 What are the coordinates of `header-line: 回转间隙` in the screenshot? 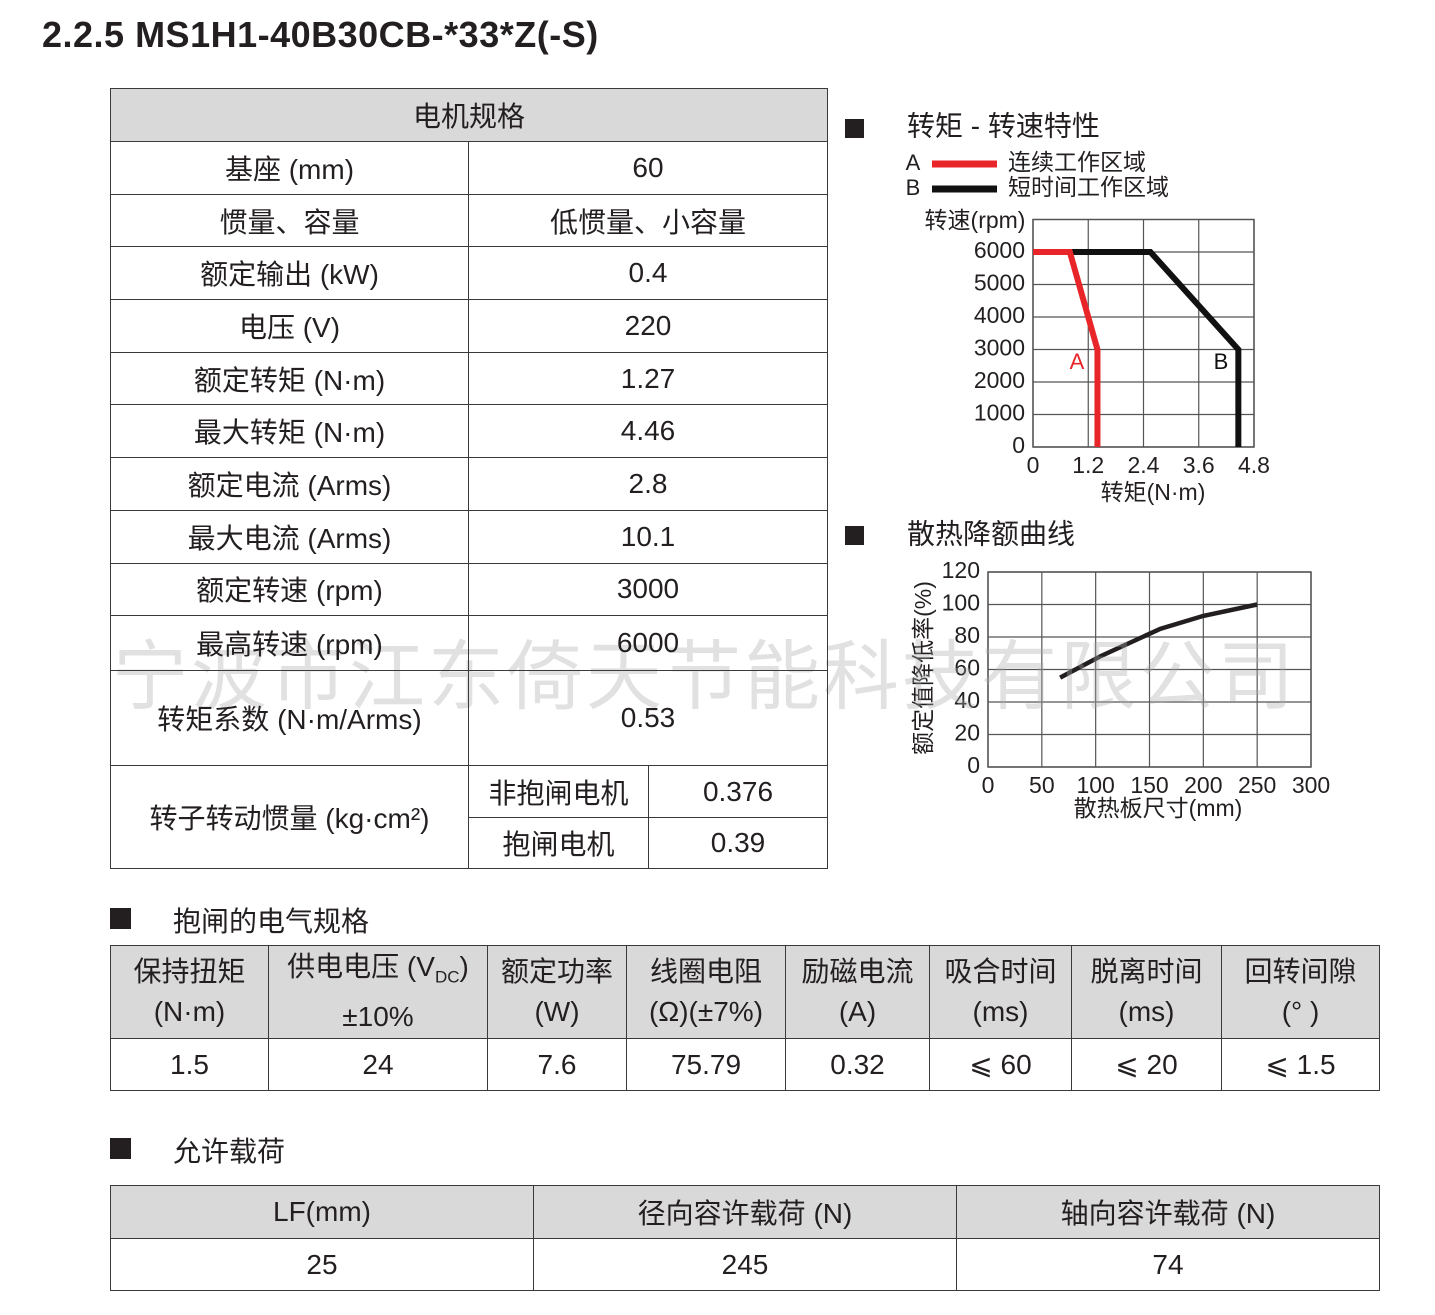 It's located at (1300, 972).